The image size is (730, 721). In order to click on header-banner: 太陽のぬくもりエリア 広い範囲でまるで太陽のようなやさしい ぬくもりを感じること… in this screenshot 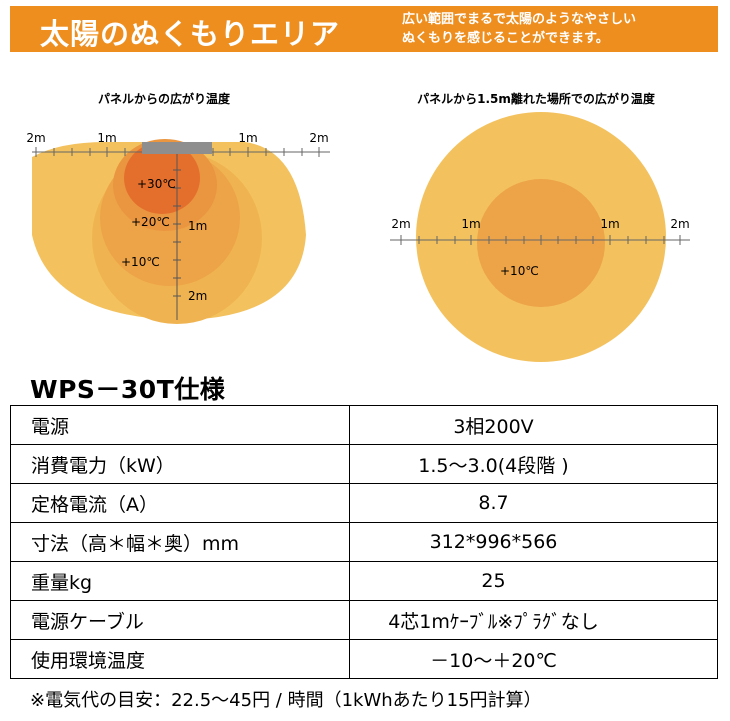, I will do `click(364, 29)`.